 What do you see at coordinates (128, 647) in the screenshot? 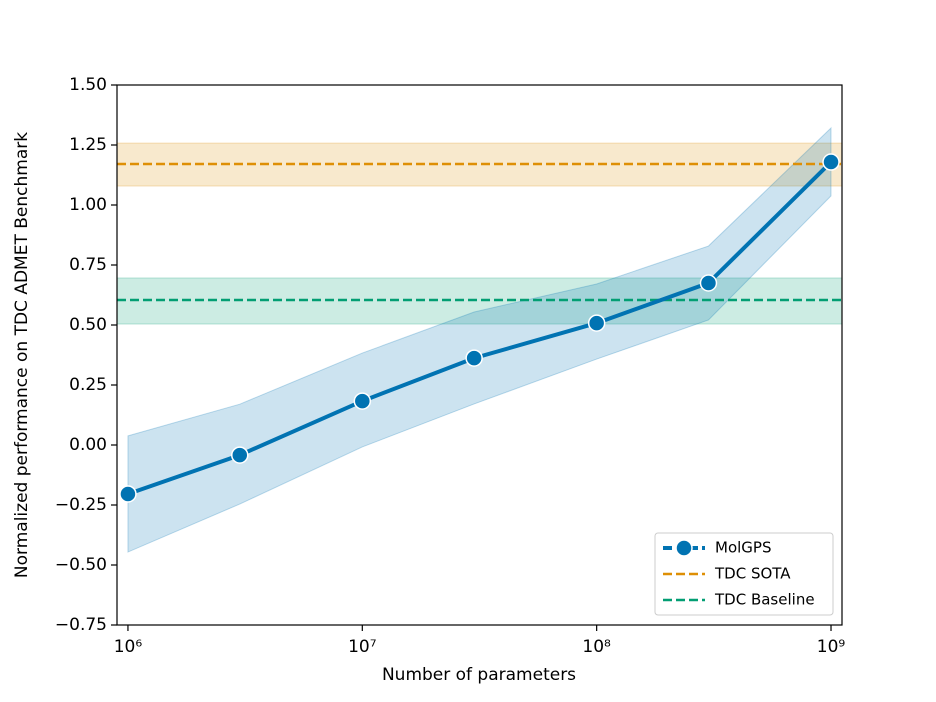
I see `x-tick-label: 10⁶` at bounding box center [128, 647].